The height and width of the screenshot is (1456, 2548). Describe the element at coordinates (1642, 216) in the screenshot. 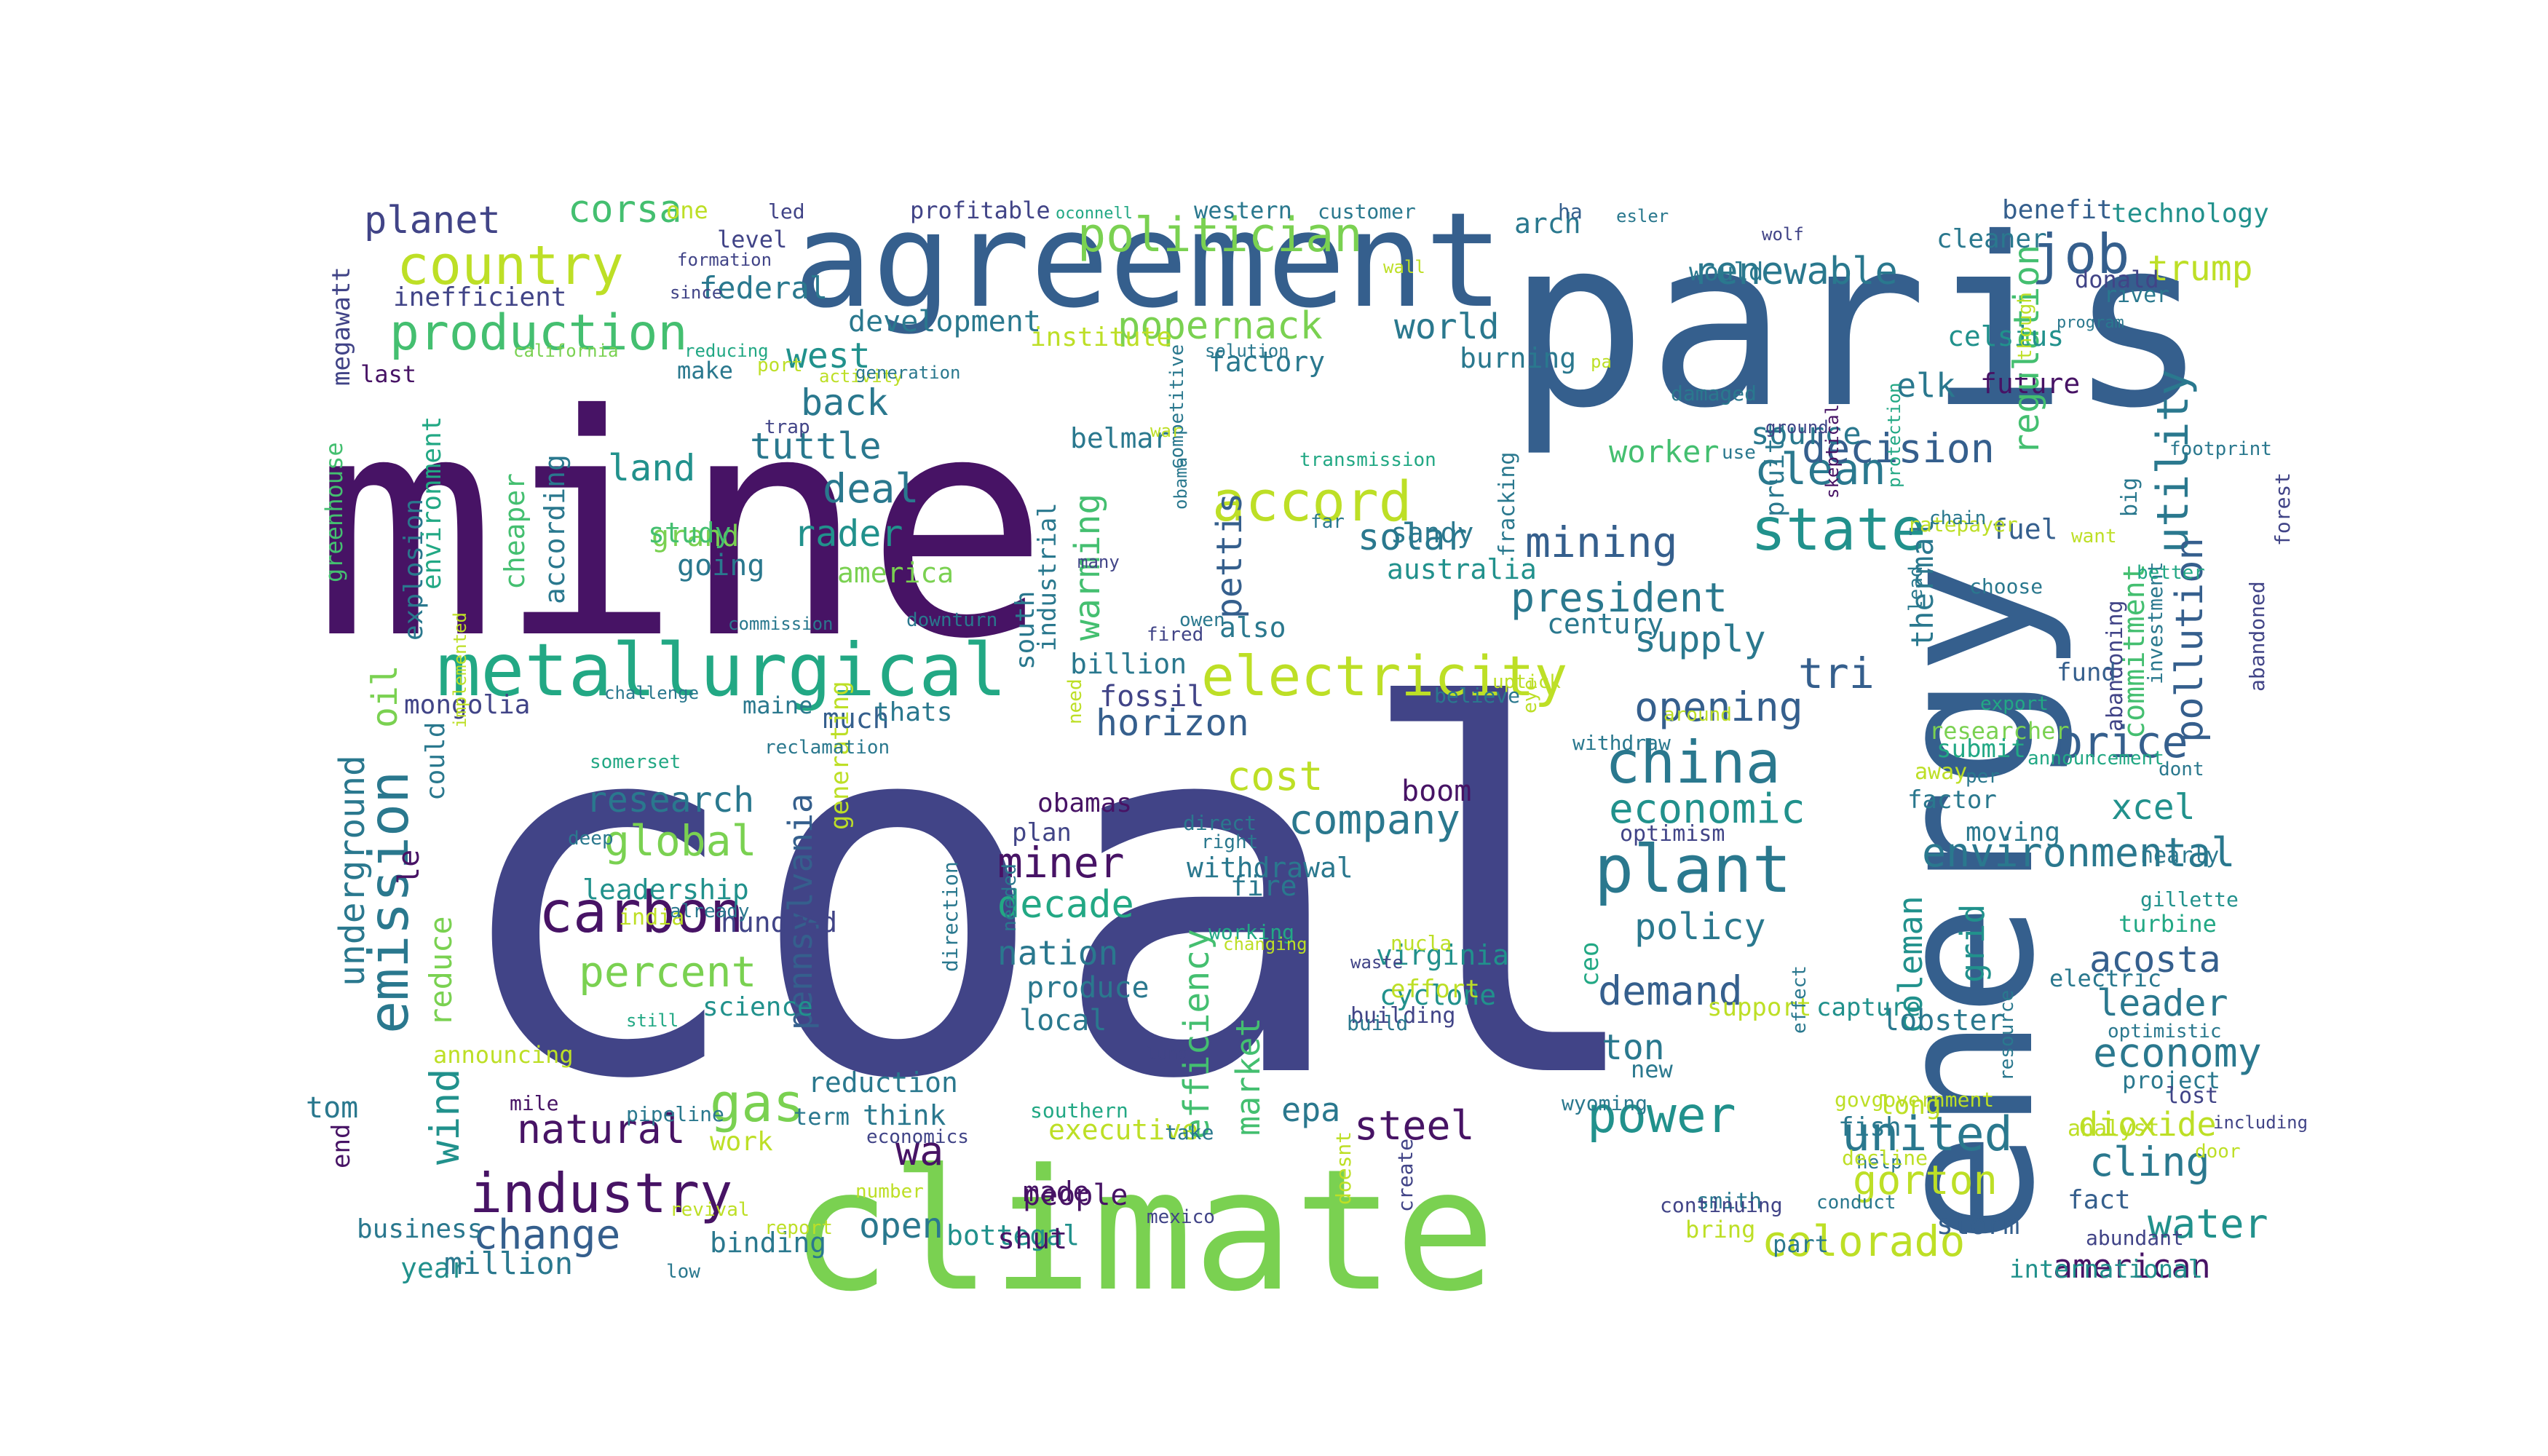

I see `cloud-word-esler: esler` at that location.